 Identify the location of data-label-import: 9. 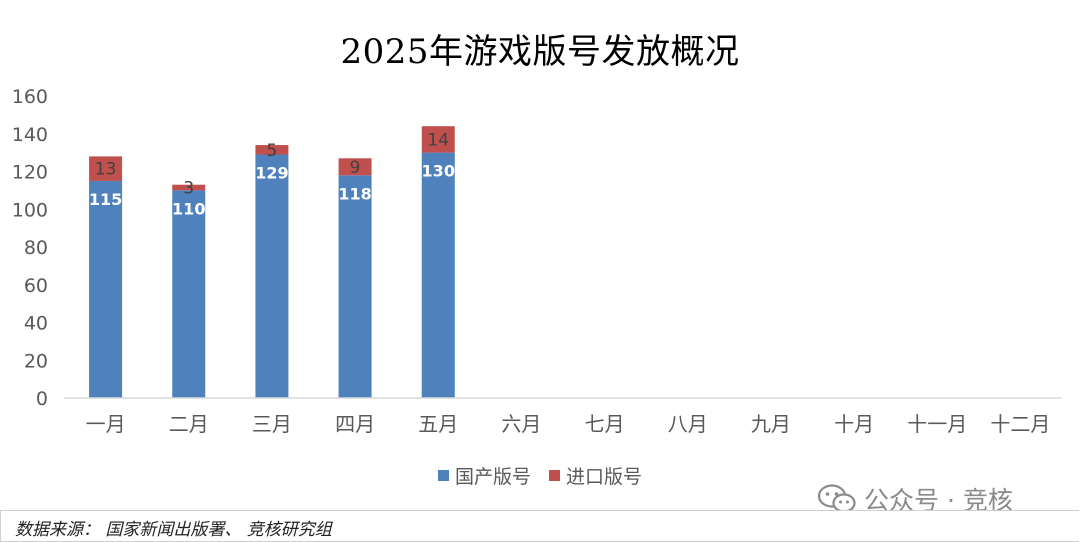
(355, 168).